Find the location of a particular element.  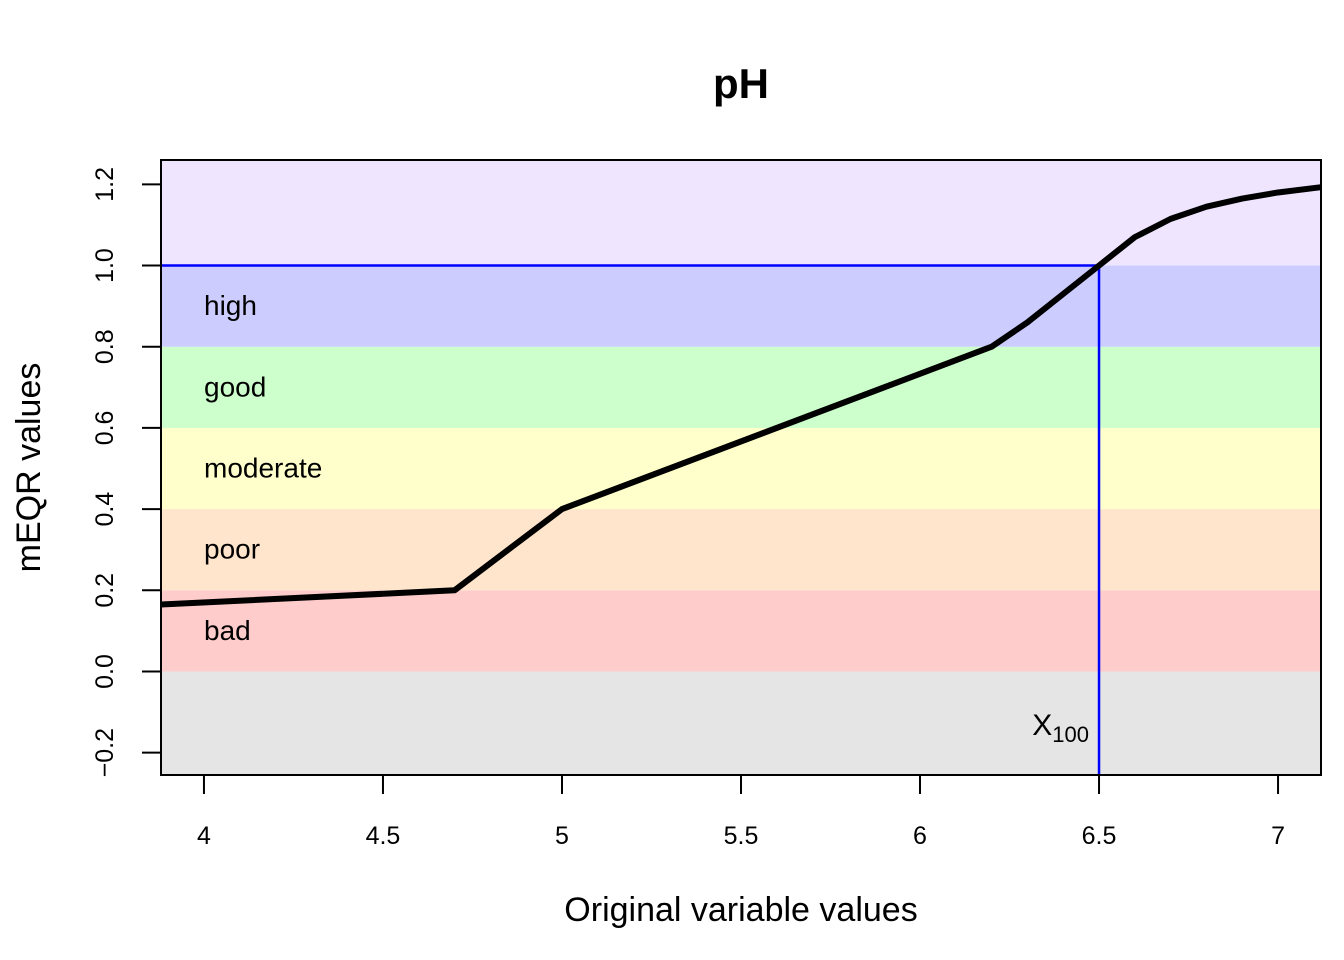

band-label-good: good is located at coordinates (235, 386).